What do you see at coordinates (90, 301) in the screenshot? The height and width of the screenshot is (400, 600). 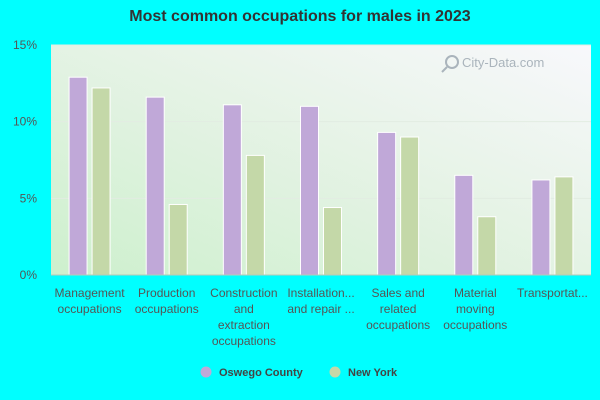 I see `x-tick-label: Management occupations` at bounding box center [90, 301].